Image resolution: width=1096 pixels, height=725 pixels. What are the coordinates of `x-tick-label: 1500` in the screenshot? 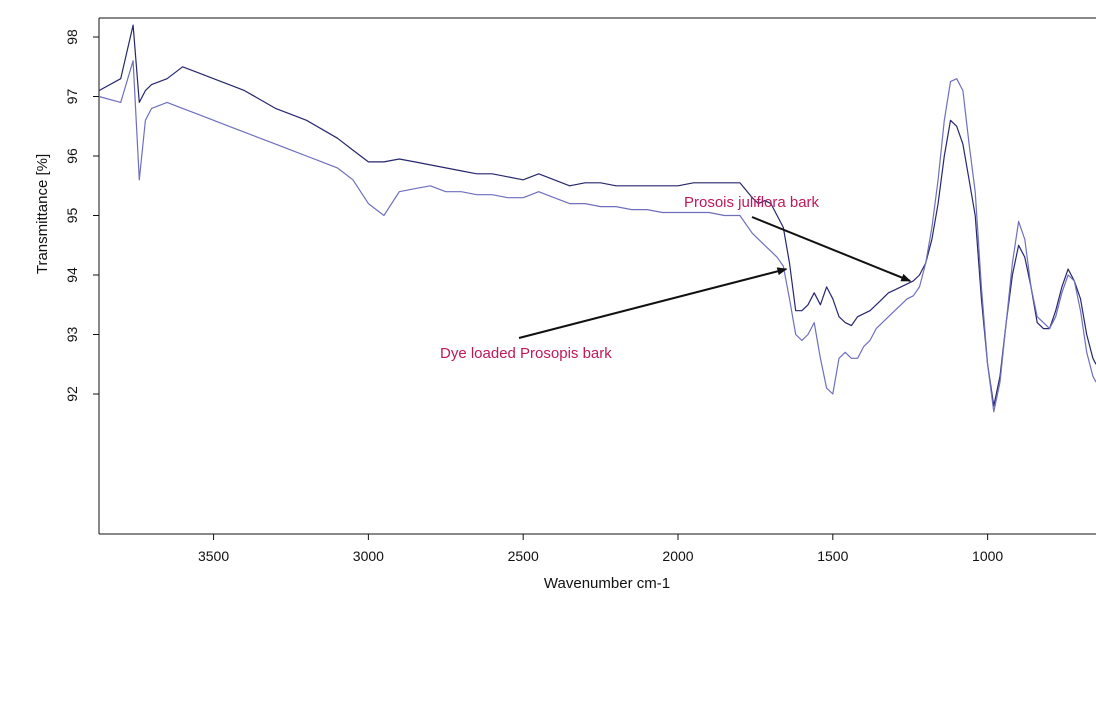 It's located at (832, 556).